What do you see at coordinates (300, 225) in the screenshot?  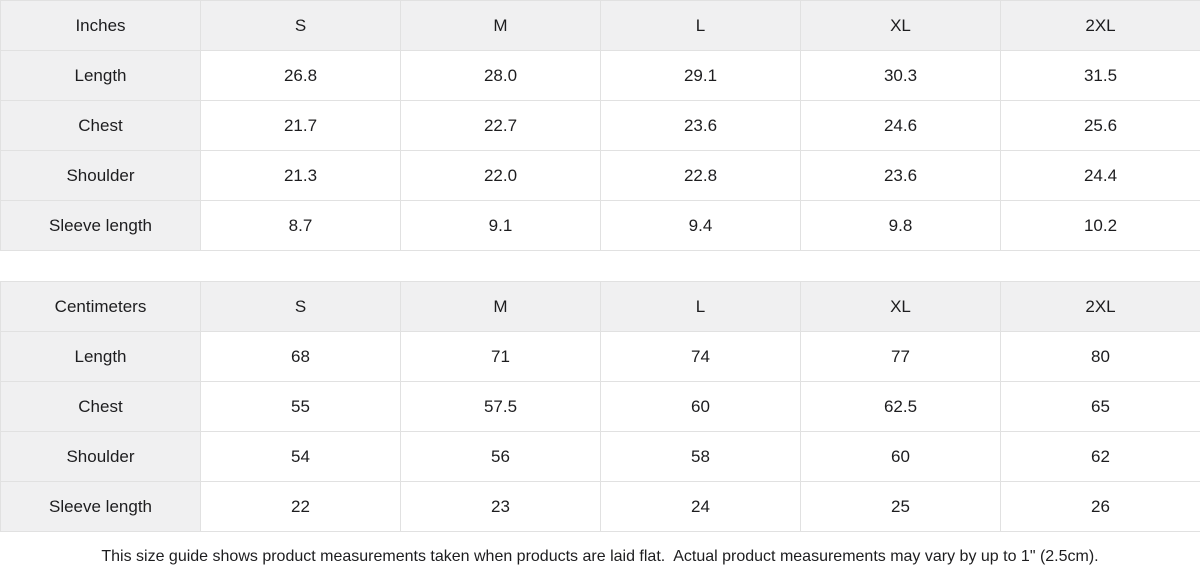 I see `measurement-cell: 8.7` at bounding box center [300, 225].